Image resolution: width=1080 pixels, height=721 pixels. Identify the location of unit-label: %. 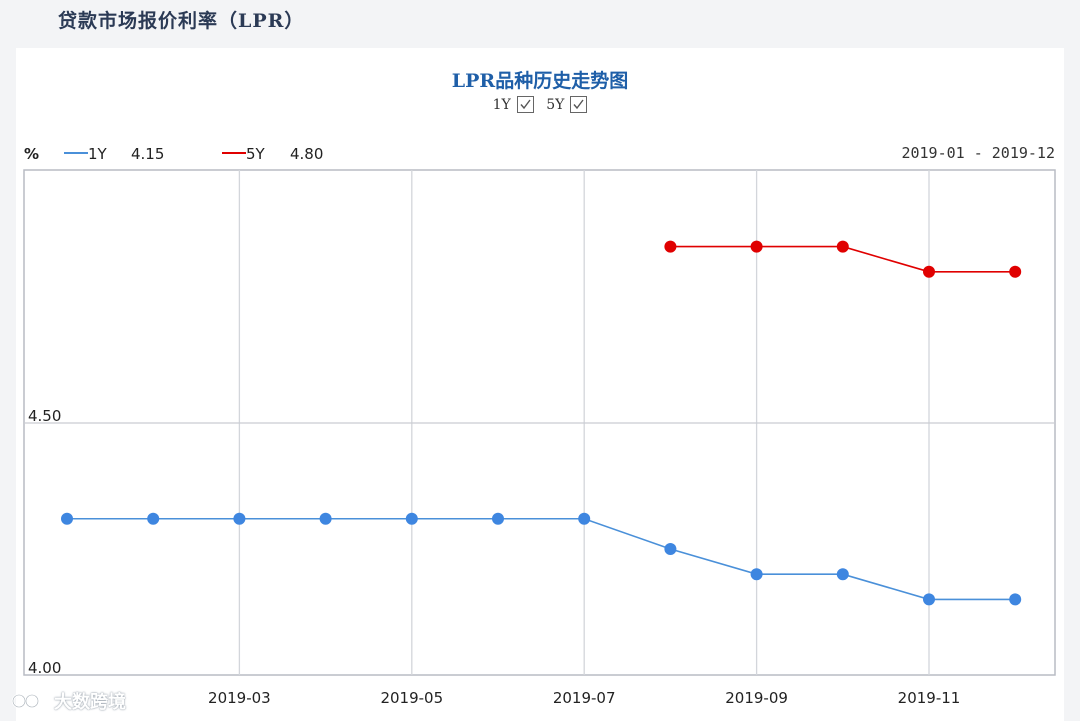
(31, 154).